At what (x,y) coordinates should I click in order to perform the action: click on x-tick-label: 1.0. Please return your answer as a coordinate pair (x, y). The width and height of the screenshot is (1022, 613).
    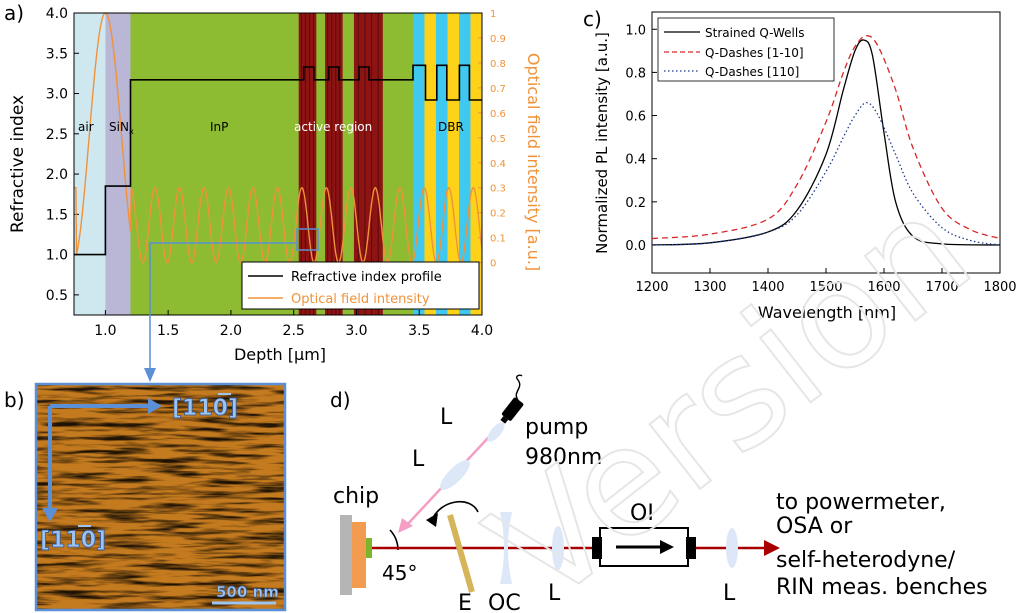
    Looking at the image, I should click on (105, 331).